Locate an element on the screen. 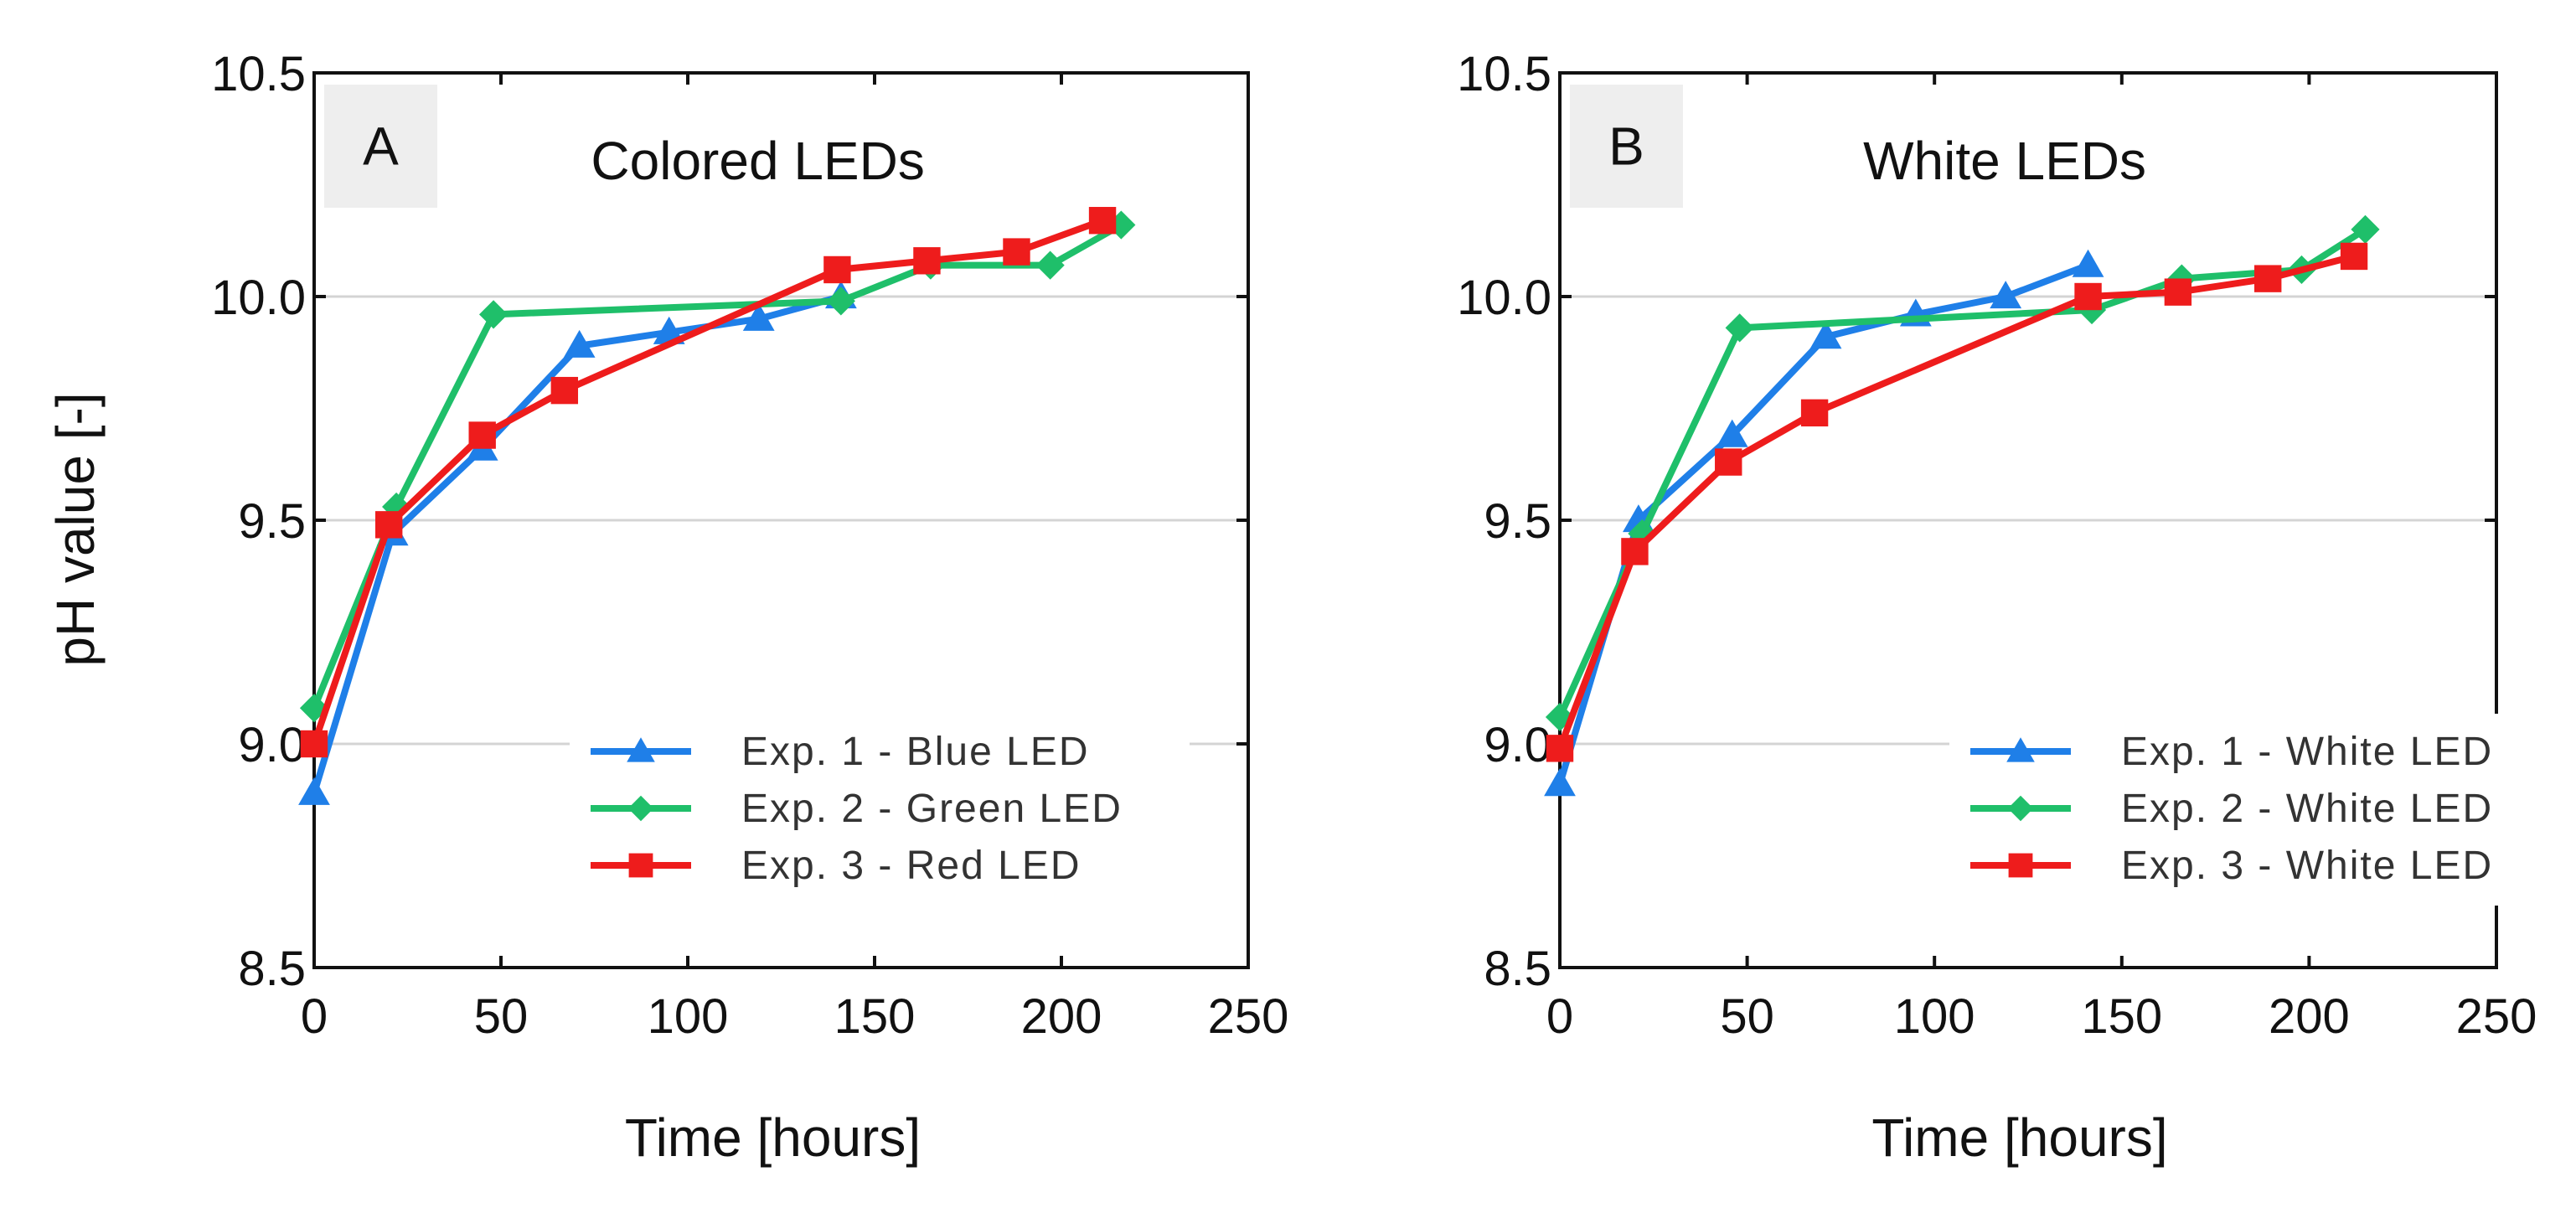  series-exp-3-white-led is located at coordinates (1957, 502).